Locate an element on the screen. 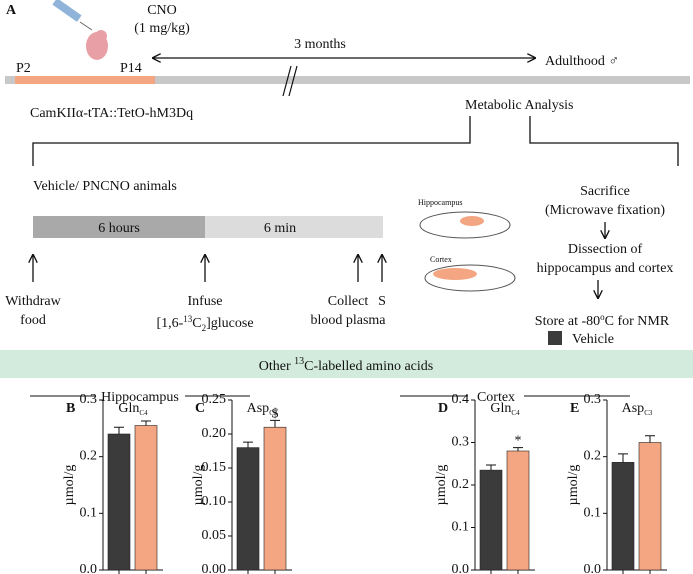  brain-label: Cortex is located at coordinates (441, 259).